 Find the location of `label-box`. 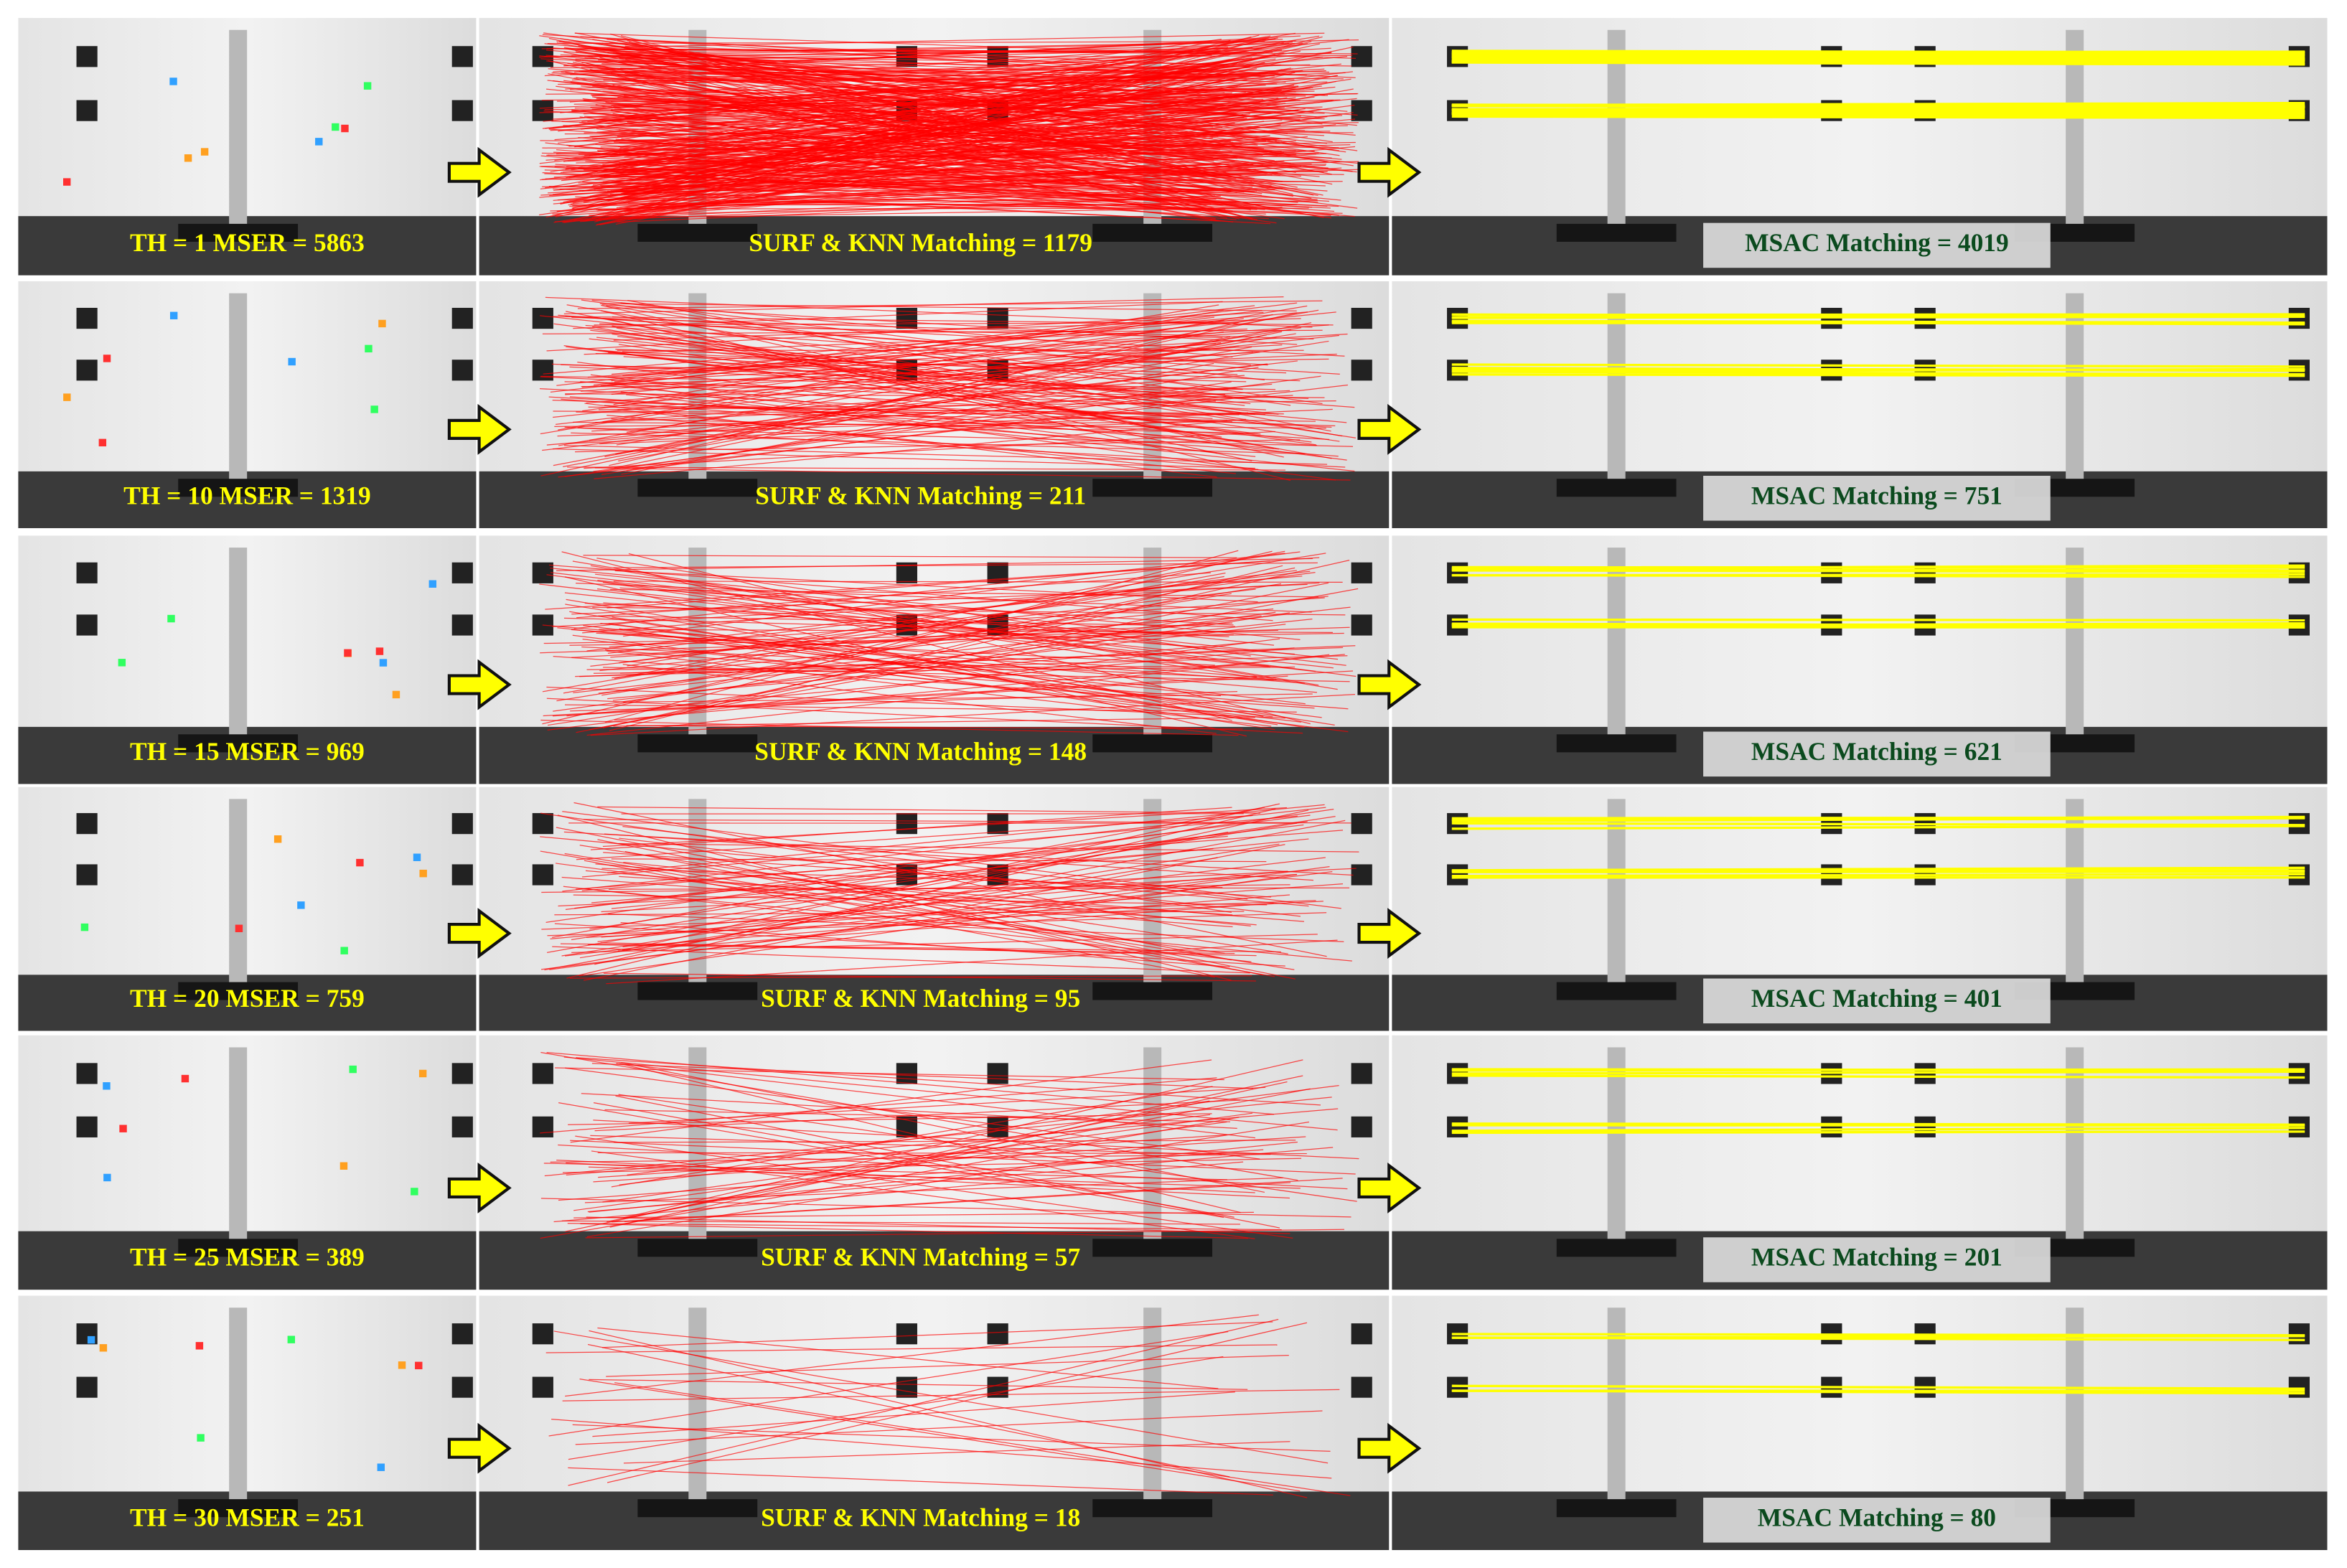

label-box is located at coordinates (1877, 1259).